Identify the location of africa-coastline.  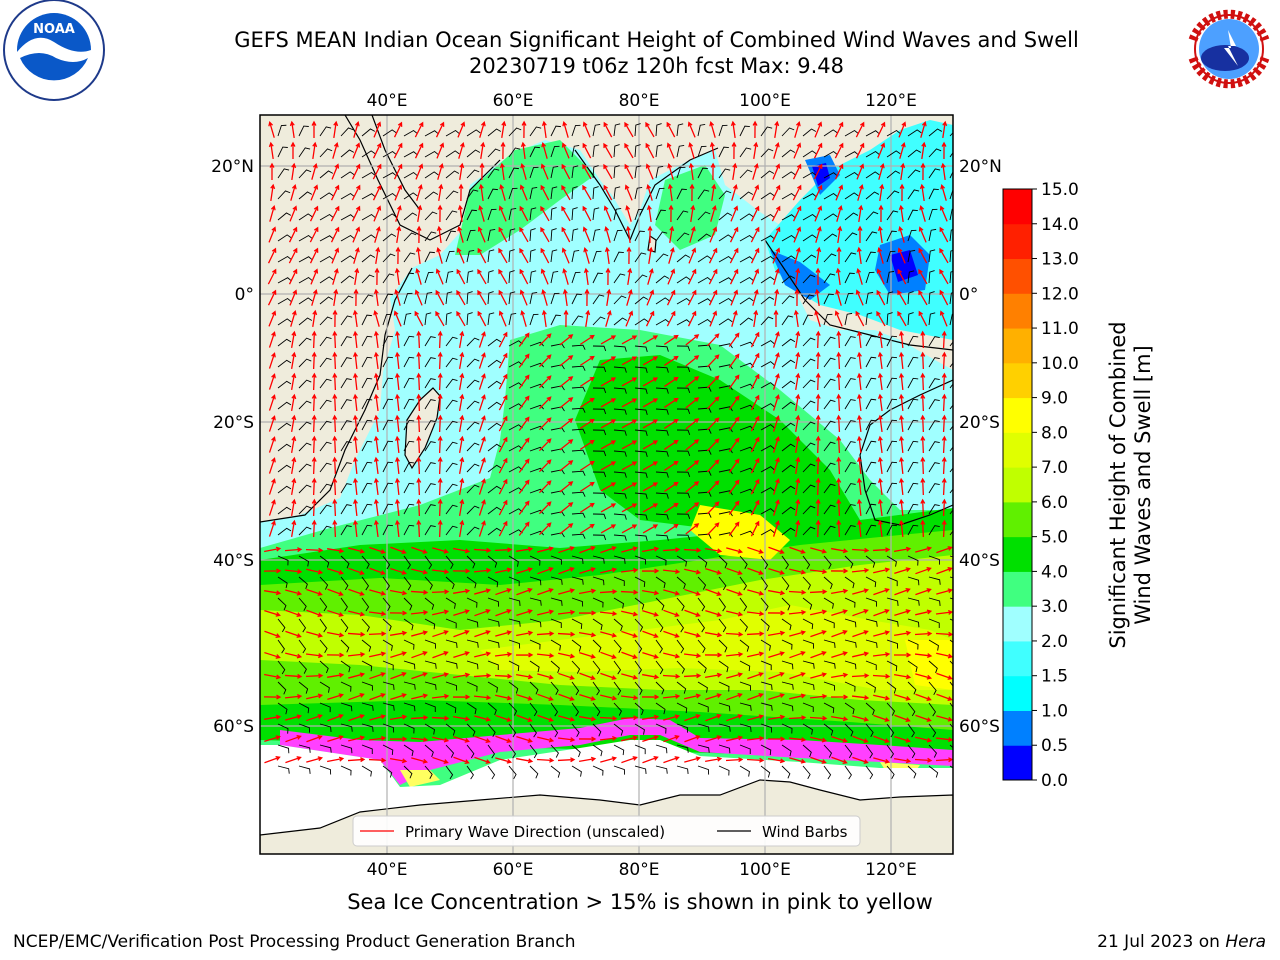
(336, 395).